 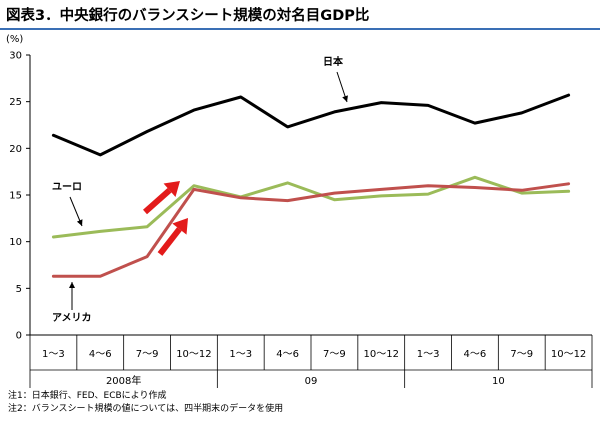 I want to click on footnote-1: 注1：日本銀行、FED、ECBにより作成, so click(x=87, y=396).